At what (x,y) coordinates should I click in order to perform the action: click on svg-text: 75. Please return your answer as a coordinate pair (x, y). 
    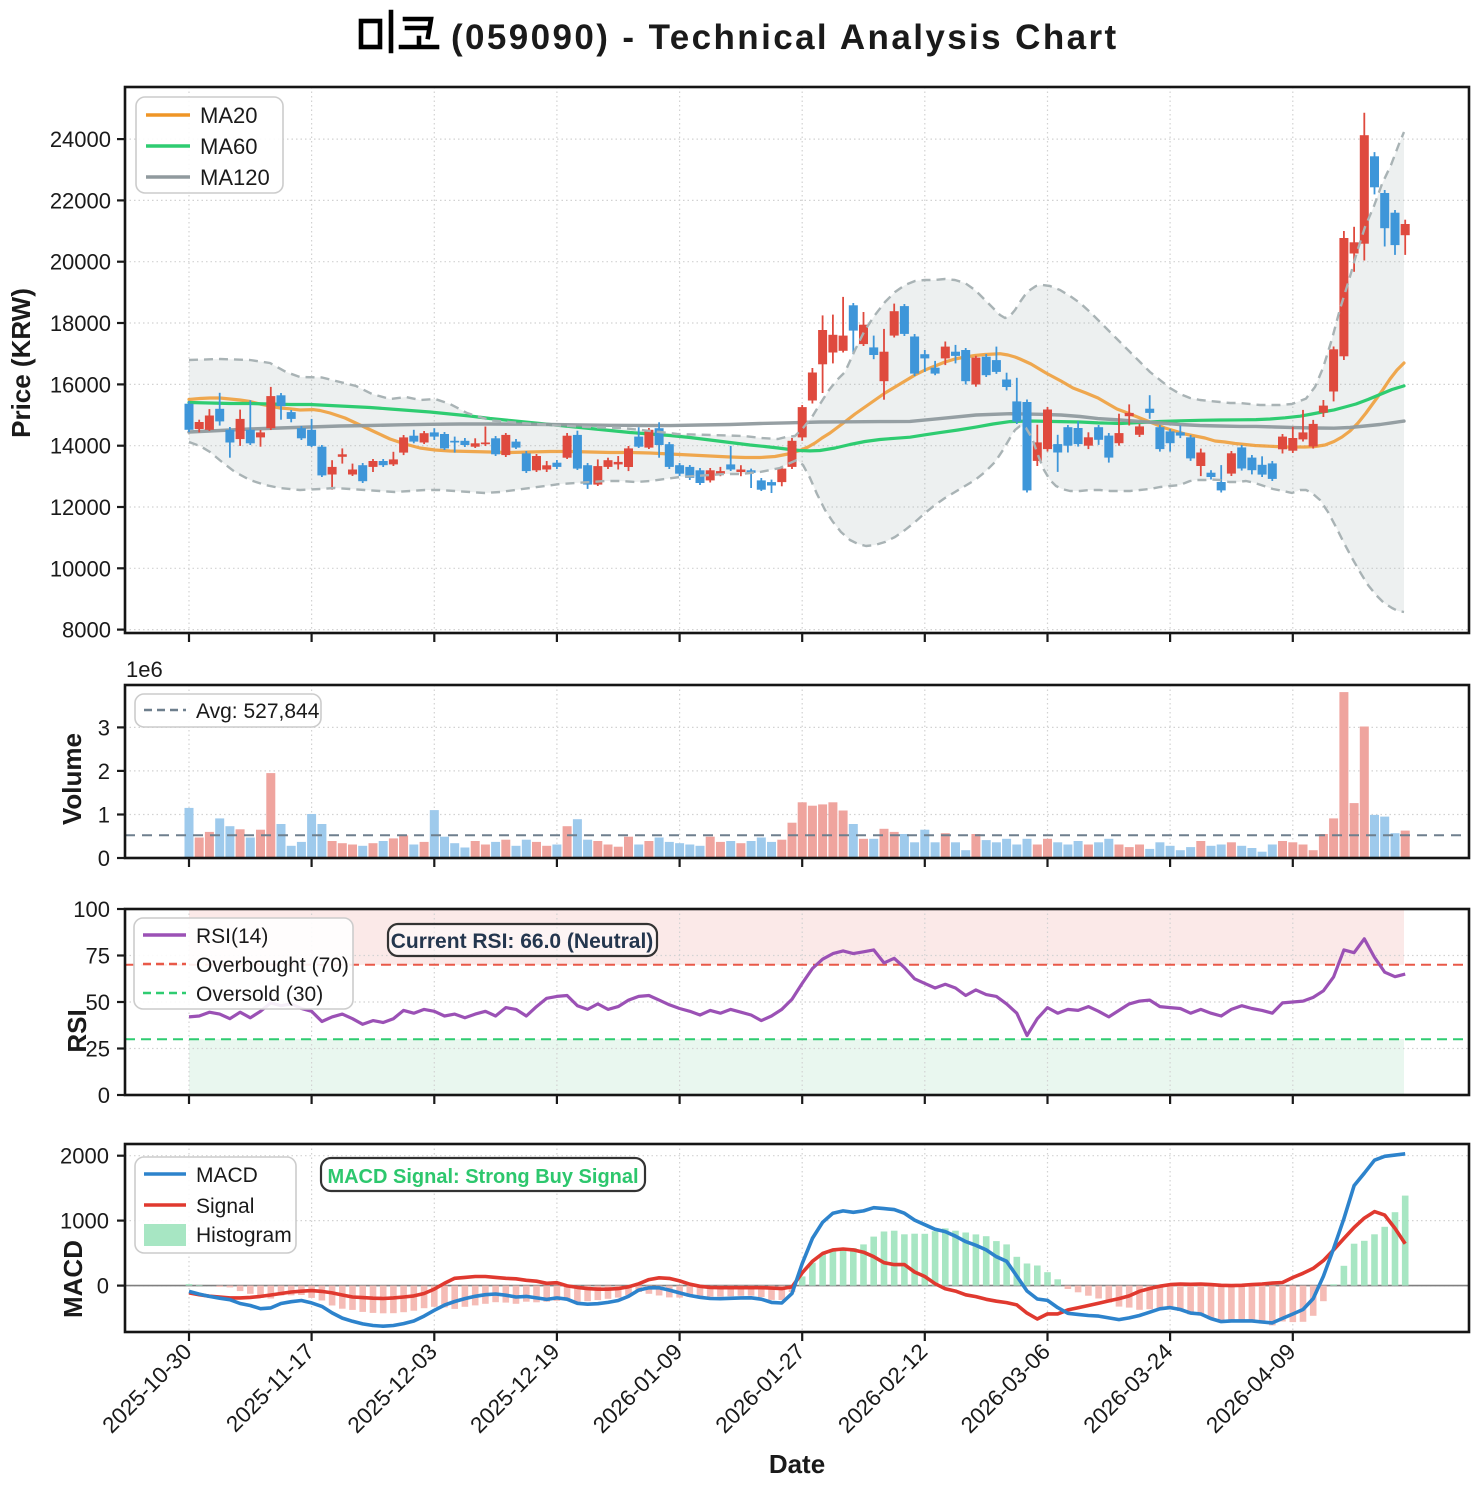
    Looking at the image, I should click on (98, 956).